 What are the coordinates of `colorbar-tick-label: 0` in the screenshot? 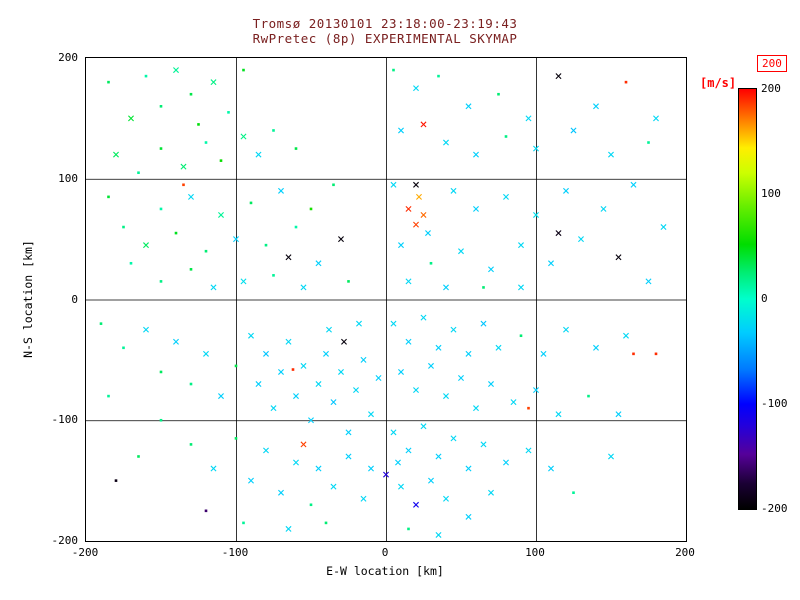 It's located at (764, 298).